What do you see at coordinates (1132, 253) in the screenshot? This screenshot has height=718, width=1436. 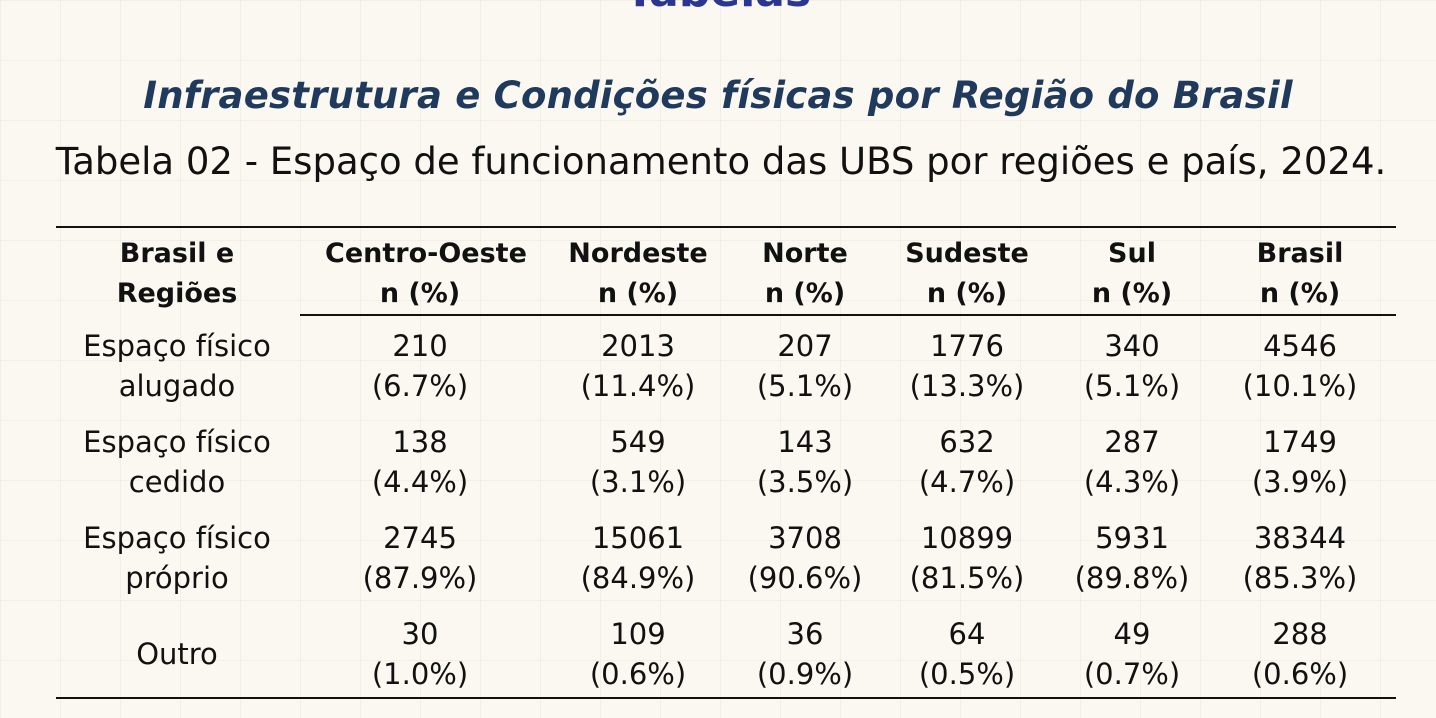 I see `column-header-sul-line: Sul` at bounding box center [1132, 253].